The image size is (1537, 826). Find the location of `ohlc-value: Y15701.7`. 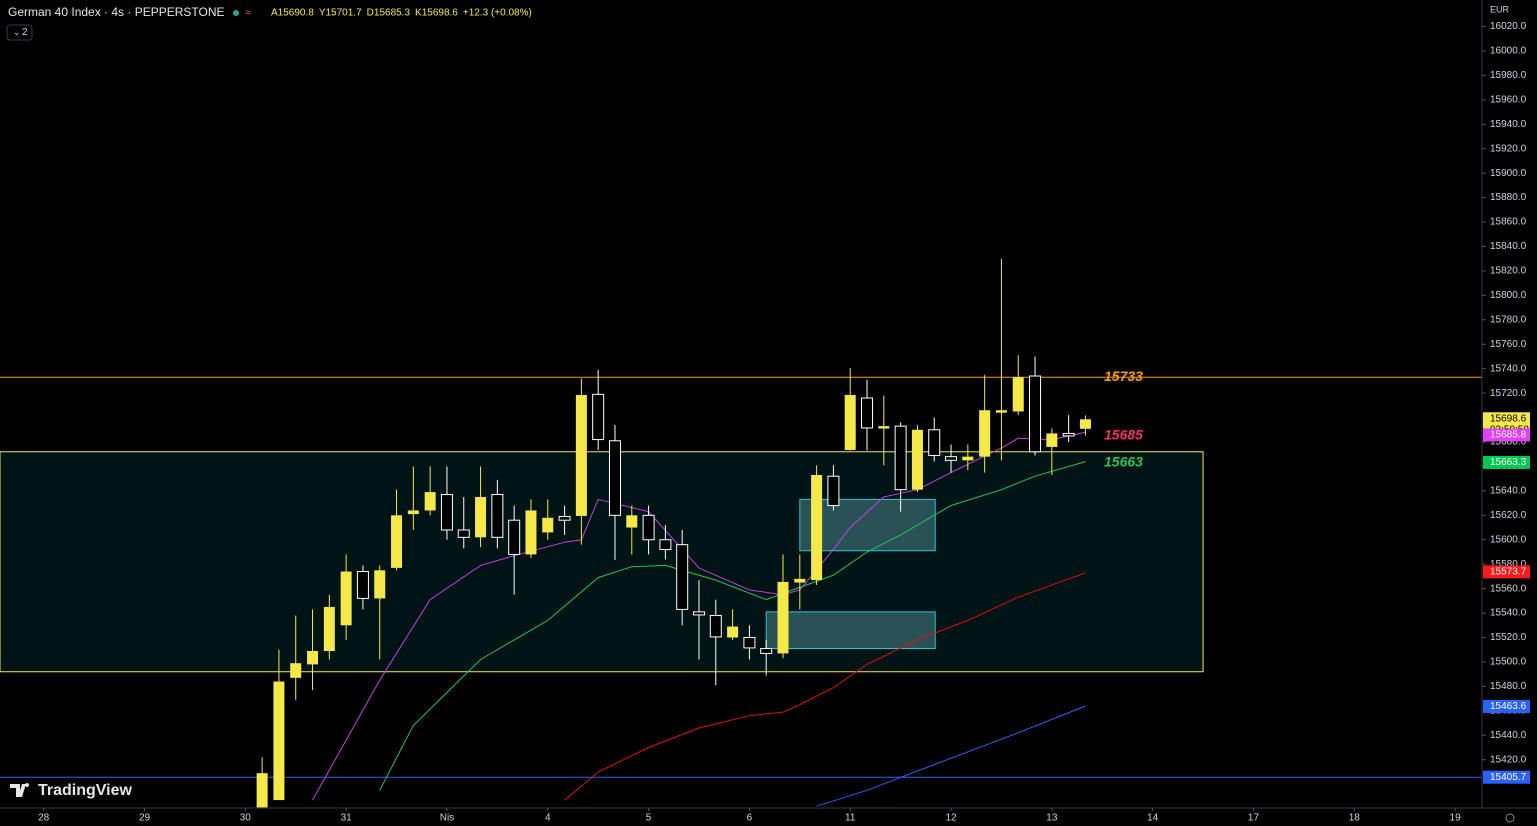

ohlc-value: Y15701.7 is located at coordinates (340, 13).